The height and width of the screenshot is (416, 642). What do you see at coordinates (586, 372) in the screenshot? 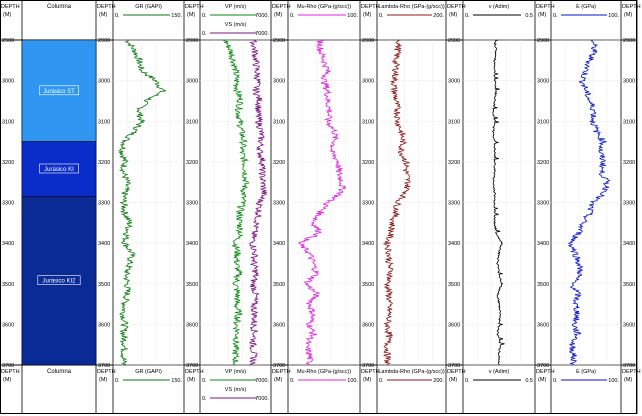
I see `track-footer-name: E (GPa)` at bounding box center [586, 372].